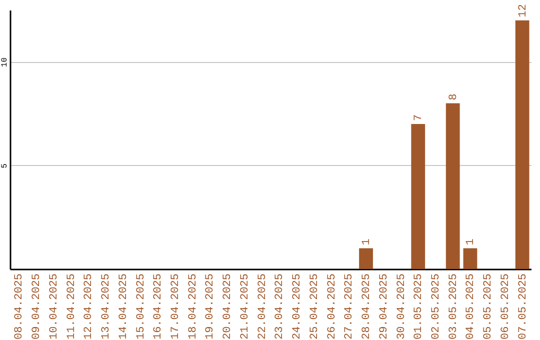 The height and width of the screenshot is (340, 540). What do you see at coordinates (454, 97) in the screenshot?
I see `data-label: 8` at bounding box center [454, 97].